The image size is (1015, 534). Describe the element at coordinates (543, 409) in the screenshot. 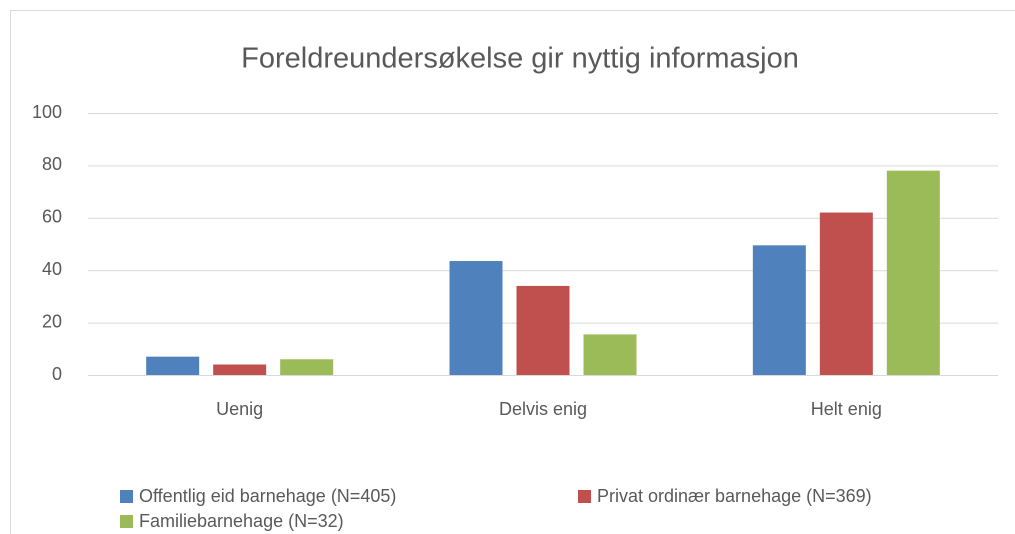

I see `x-tick-label: Delvis enig` at that location.